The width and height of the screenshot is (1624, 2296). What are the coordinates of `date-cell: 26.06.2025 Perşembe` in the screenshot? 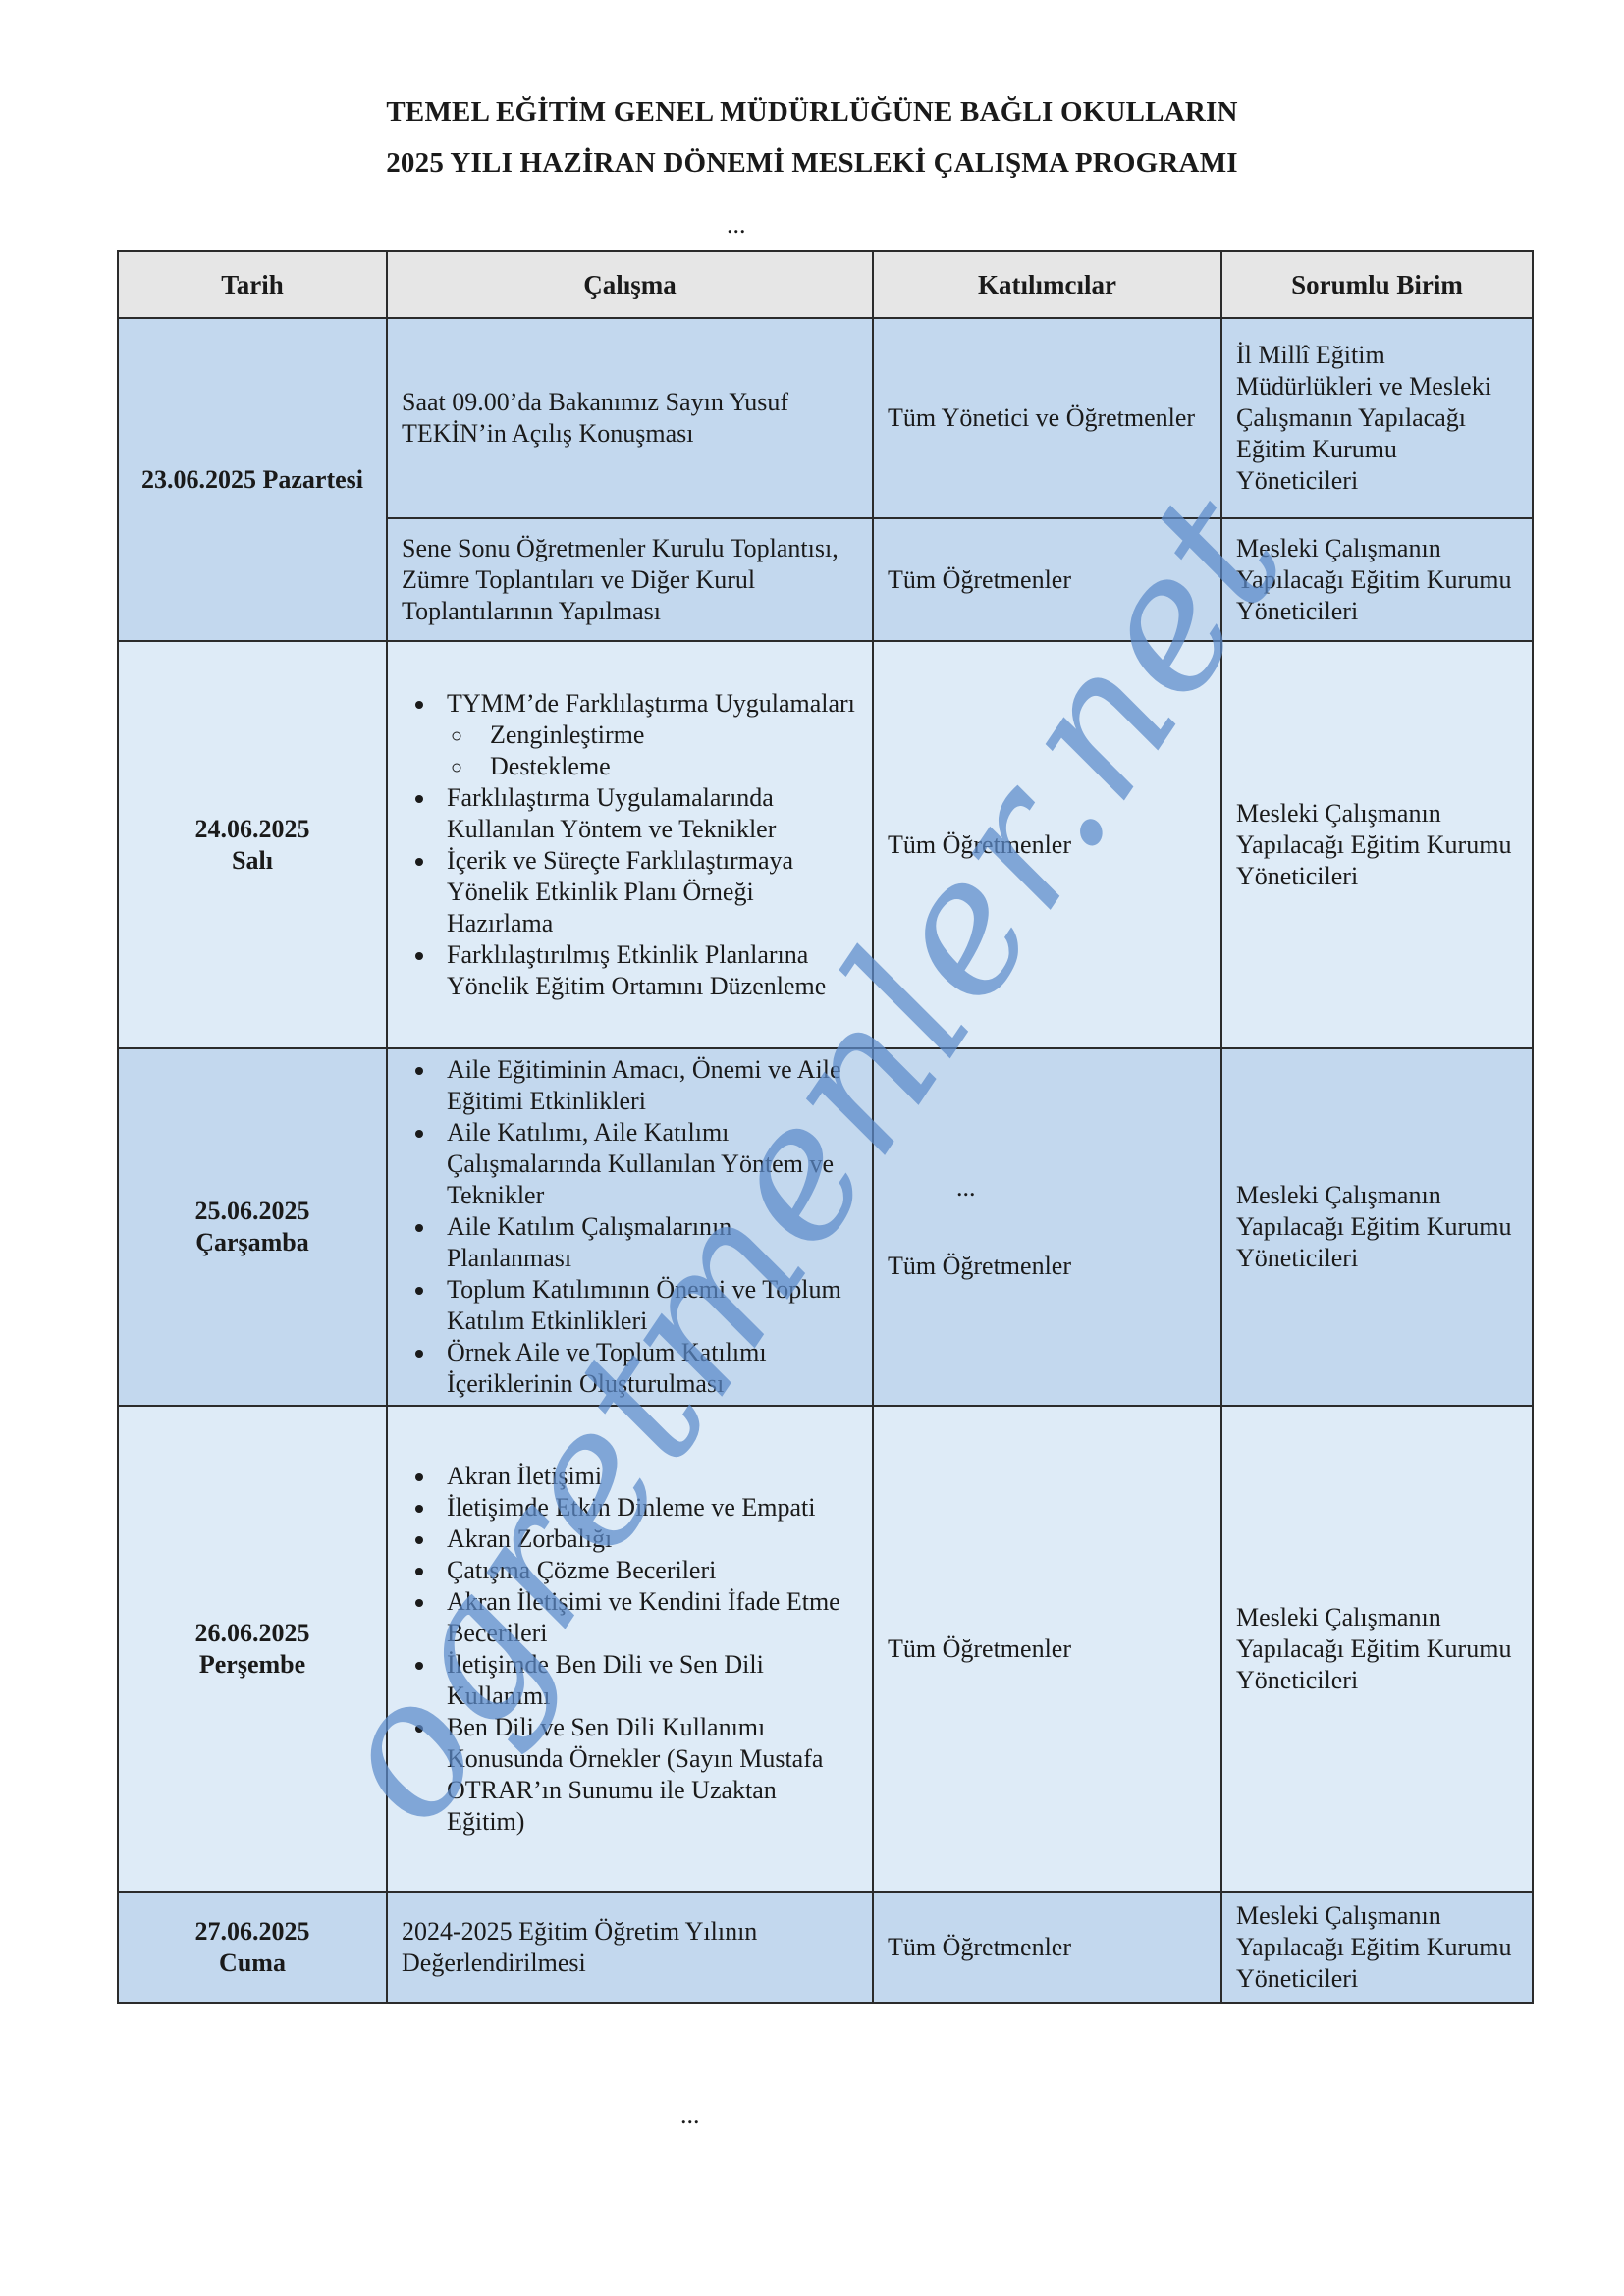 It's located at (252, 1649).